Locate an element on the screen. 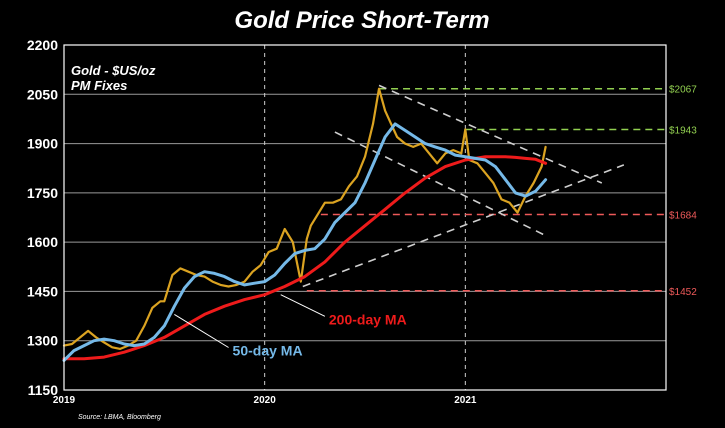 Image resolution: width=725 pixels, height=428 pixels. level-label-1452: $1452 is located at coordinates (683, 292).